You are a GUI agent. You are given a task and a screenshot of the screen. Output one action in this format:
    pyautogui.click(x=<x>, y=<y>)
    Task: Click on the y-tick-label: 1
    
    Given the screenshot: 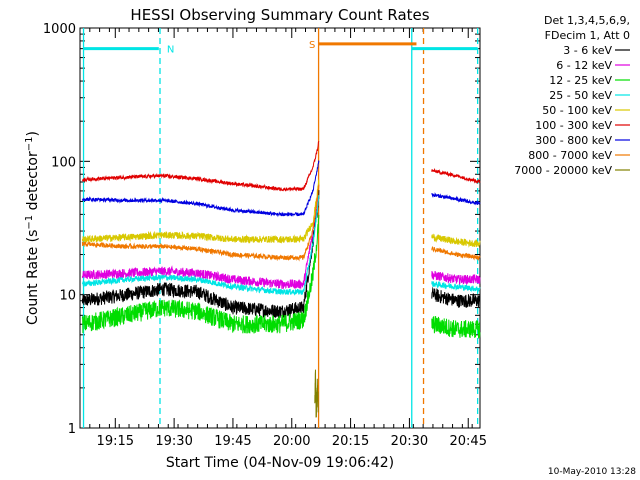 What is the action you would take?
    pyautogui.click(x=72, y=429)
    